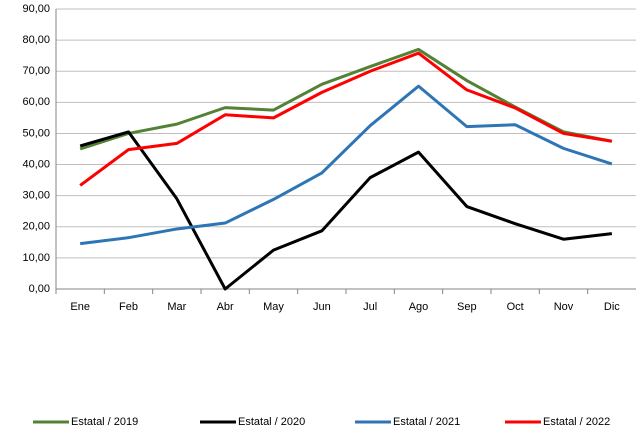 Image resolution: width=643 pixels, height=436 pixels. What do you see at coordinates (36, 227) in the screenshot?
I see `y-tick-label: 20,00` at bounding box center [36, 227].